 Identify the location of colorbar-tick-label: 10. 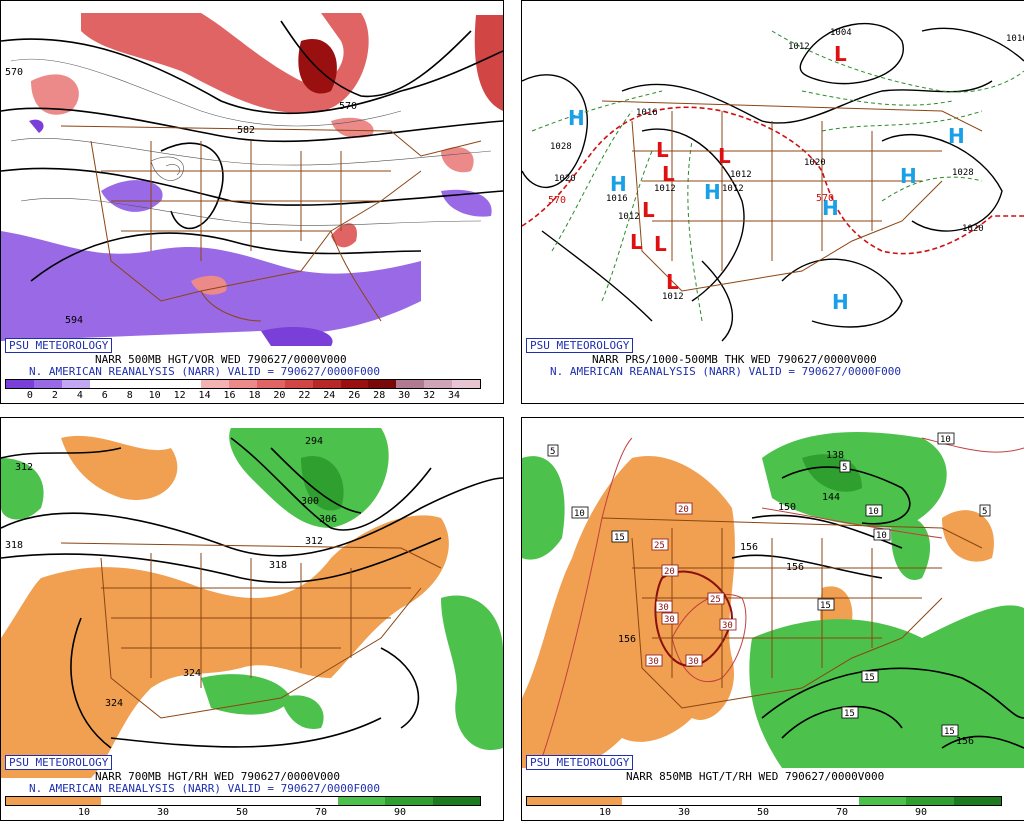
(154, 395).